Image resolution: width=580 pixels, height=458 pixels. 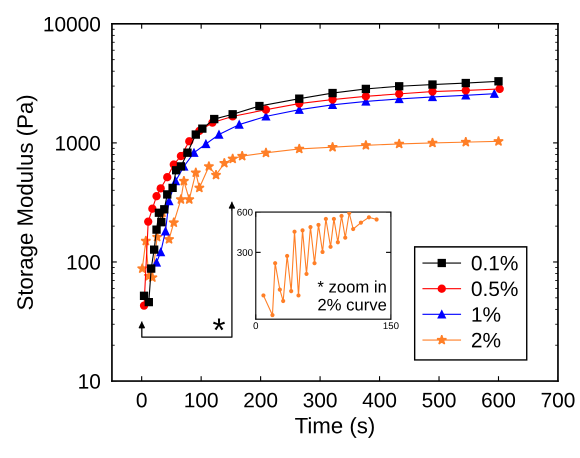 I want to click on legend-label: 0.1%, so click(x=495, y=263).